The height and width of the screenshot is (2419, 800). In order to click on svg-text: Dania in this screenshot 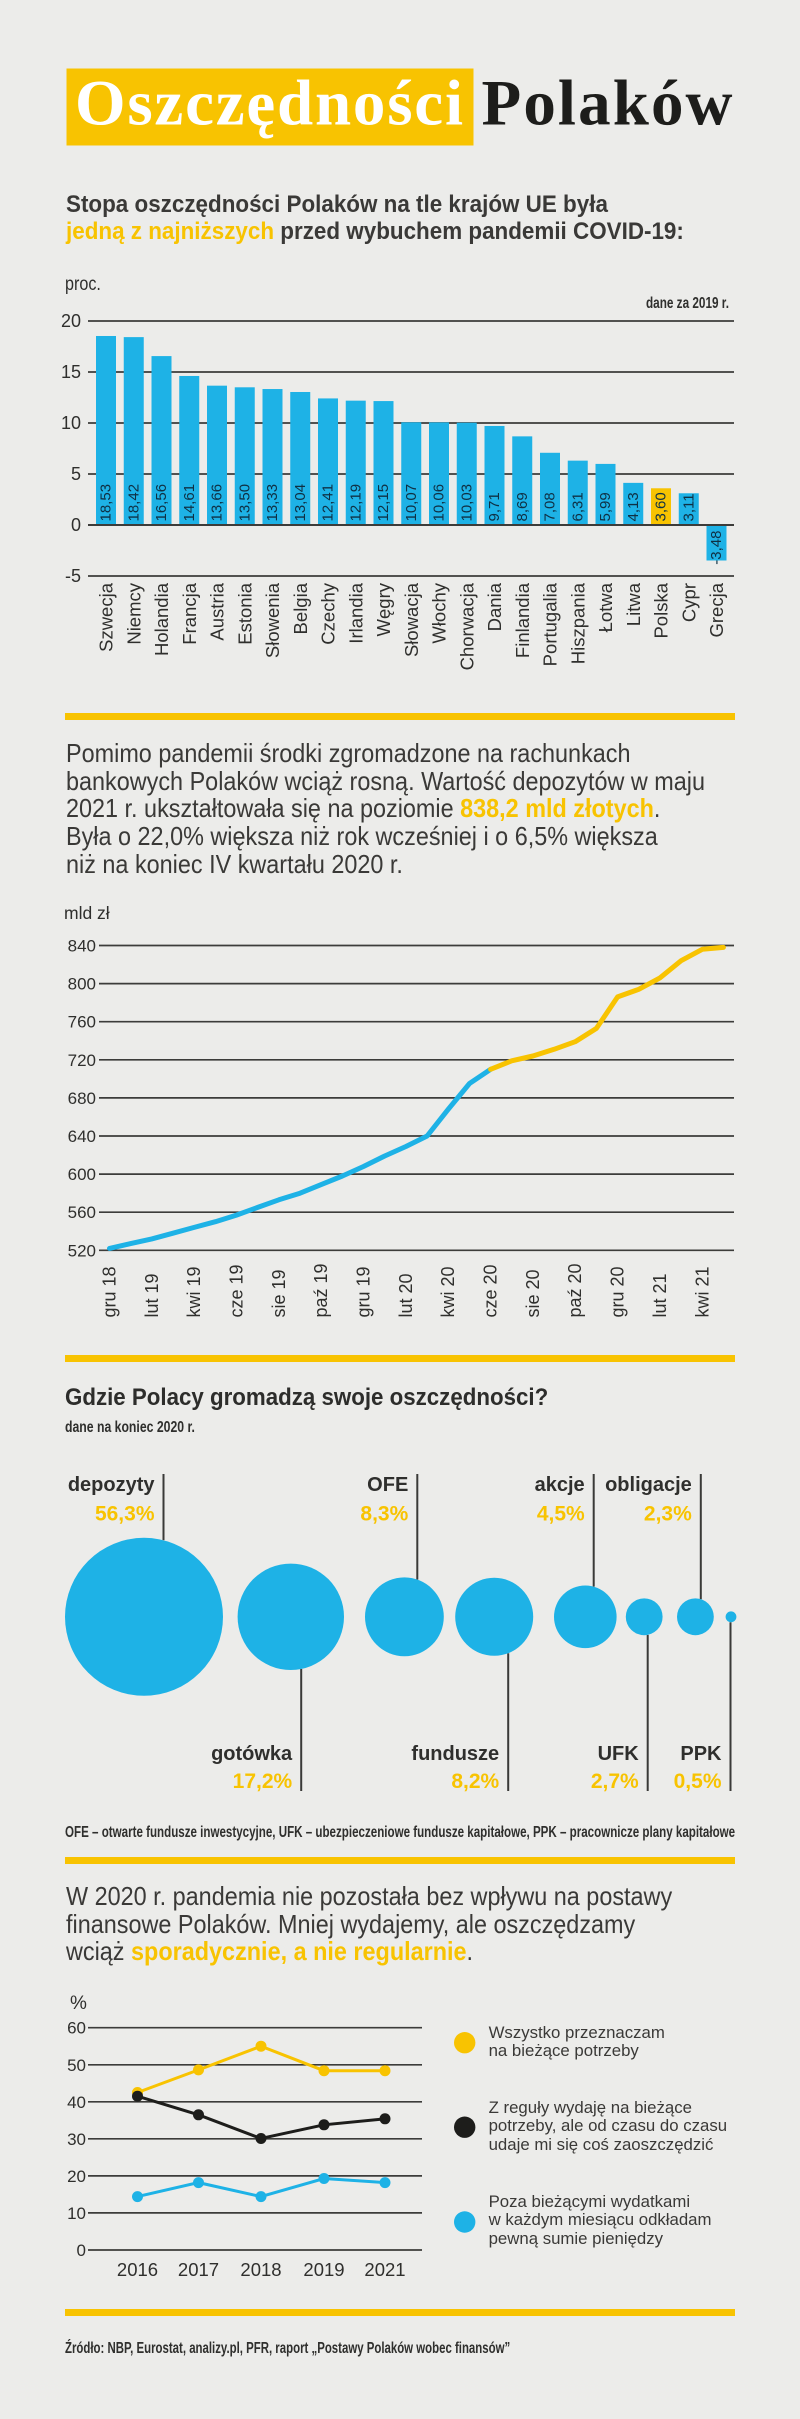, I will do `click(494, 606)`.